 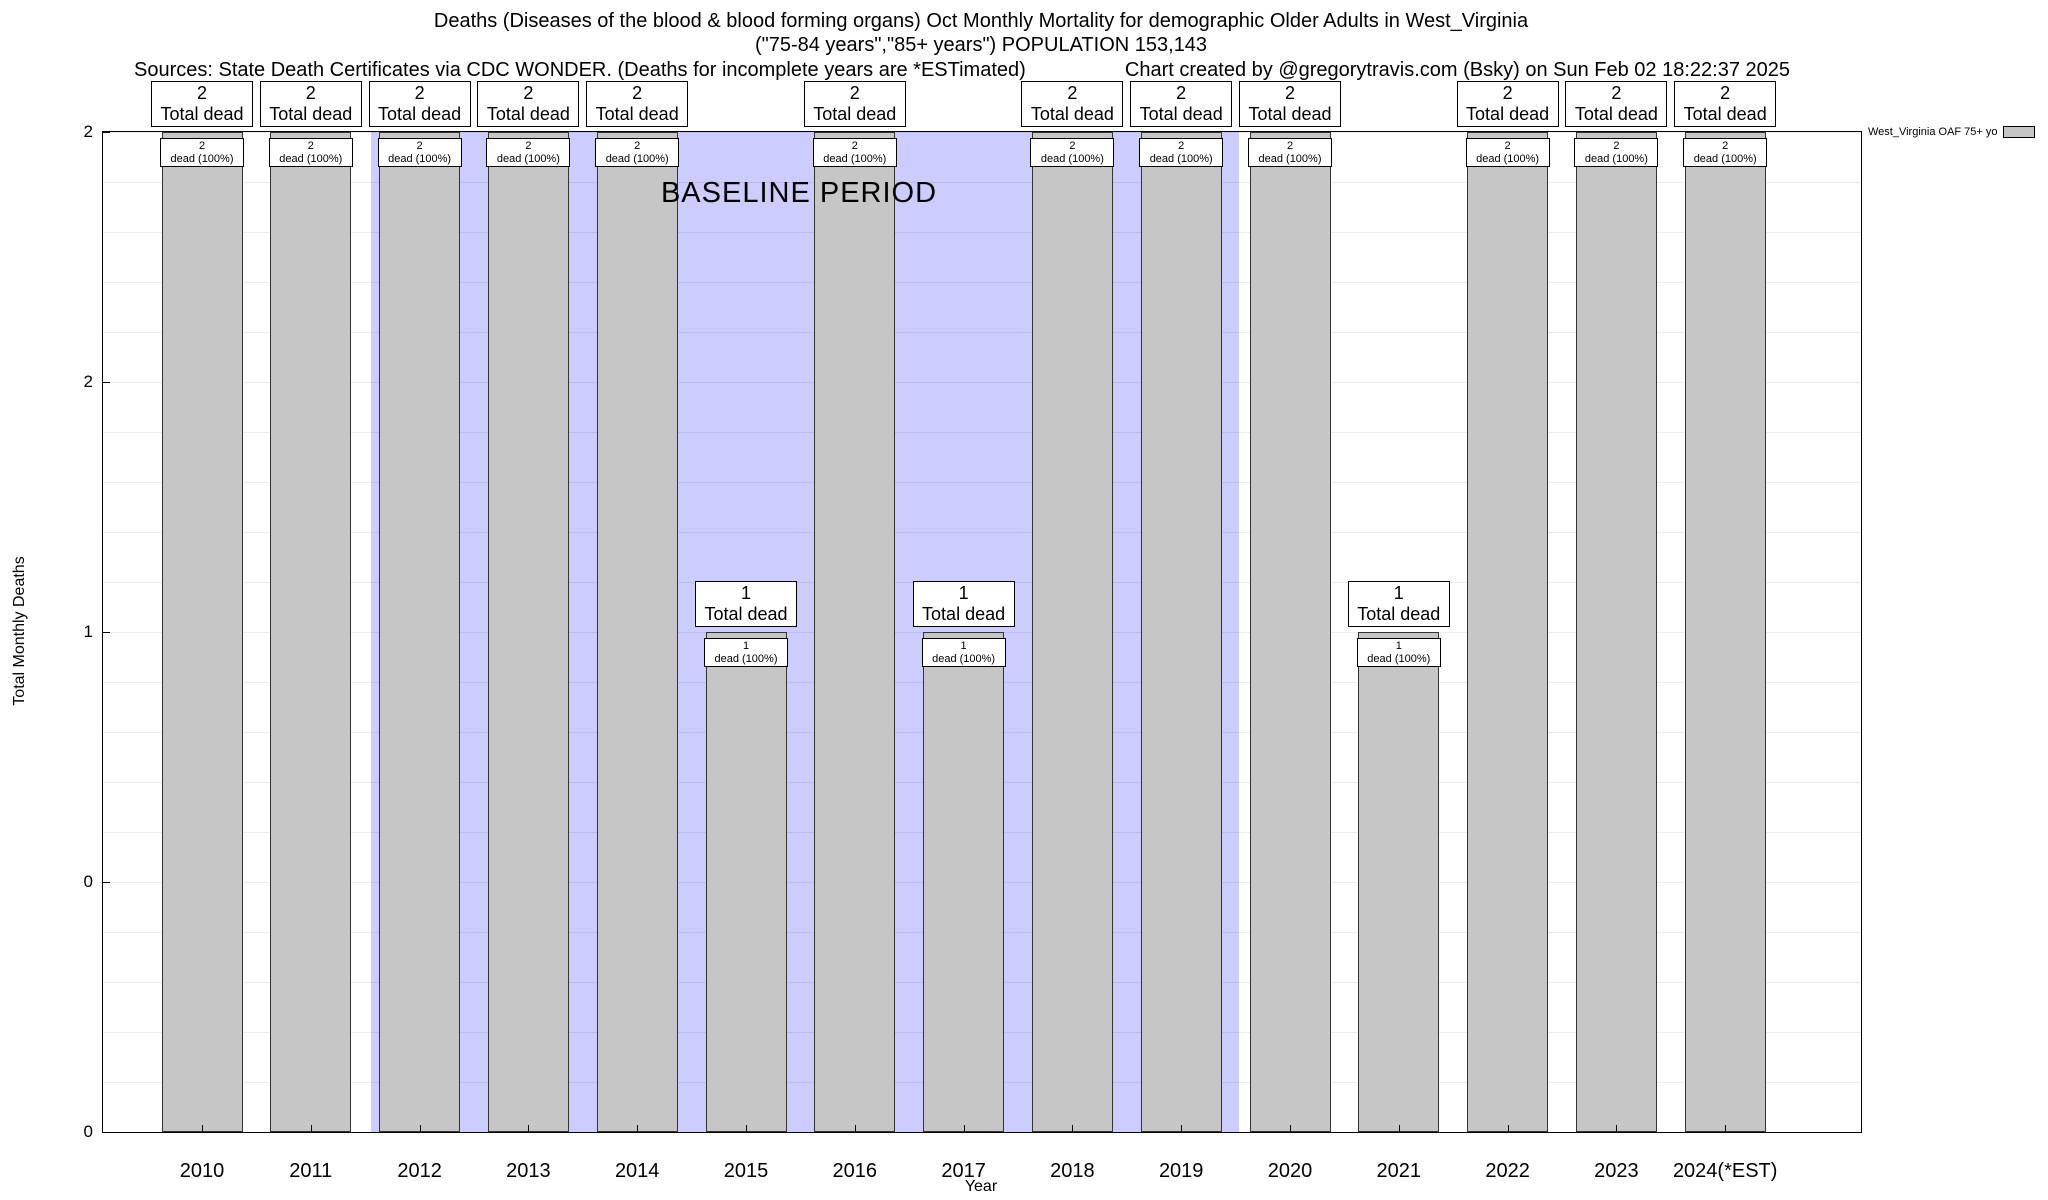 I want to click on y-tick-label: 0, so click(x=88, y=1131).